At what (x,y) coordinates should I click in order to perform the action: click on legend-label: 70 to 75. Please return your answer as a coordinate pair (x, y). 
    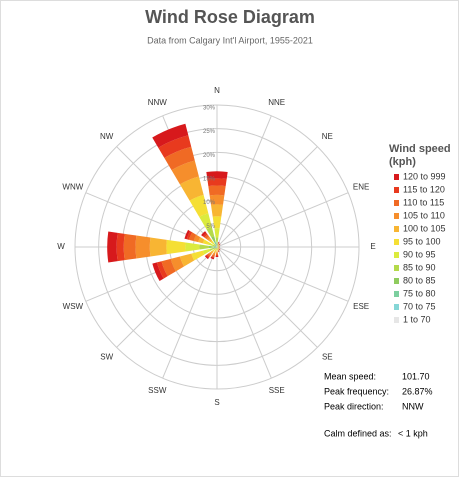
    Looking at the image, I should click on (419, 306).